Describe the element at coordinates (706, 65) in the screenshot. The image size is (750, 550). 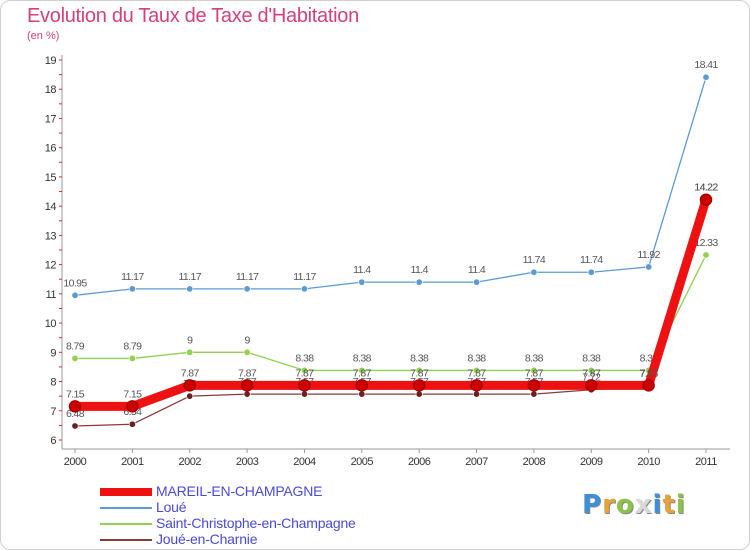
I see `data-label-loue: 18.41` at that location.